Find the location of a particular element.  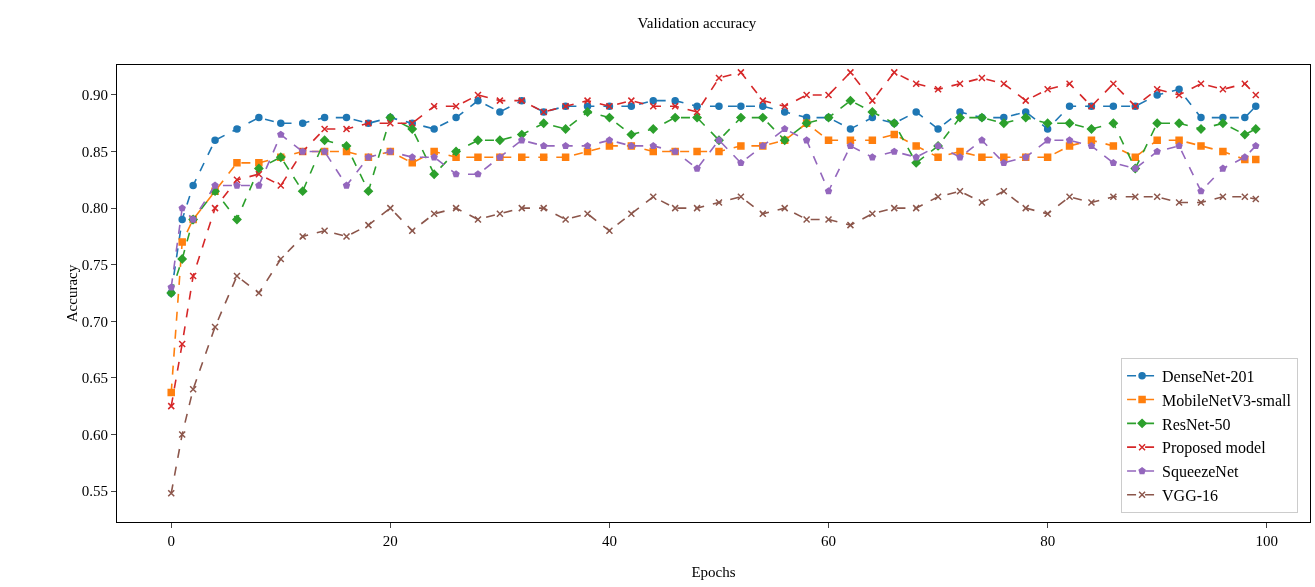

x-axis-title: Epochs is located at coordinates (713, 572).